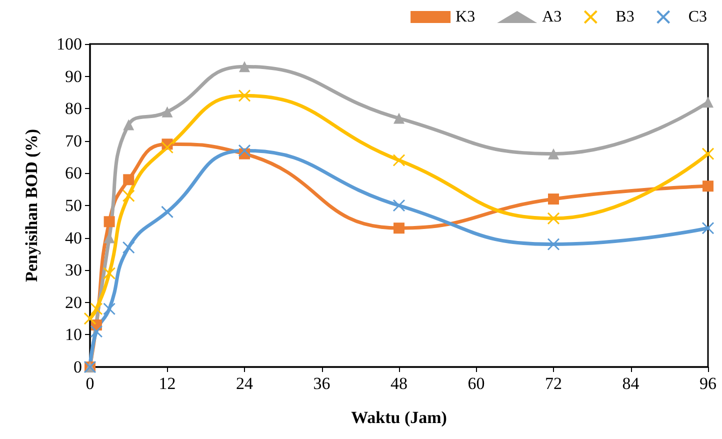 This screenshot has height=439, width=722. Describe the element at coordinates (466, 17) in the screenshot. I see `legend-label: K3` at that location.